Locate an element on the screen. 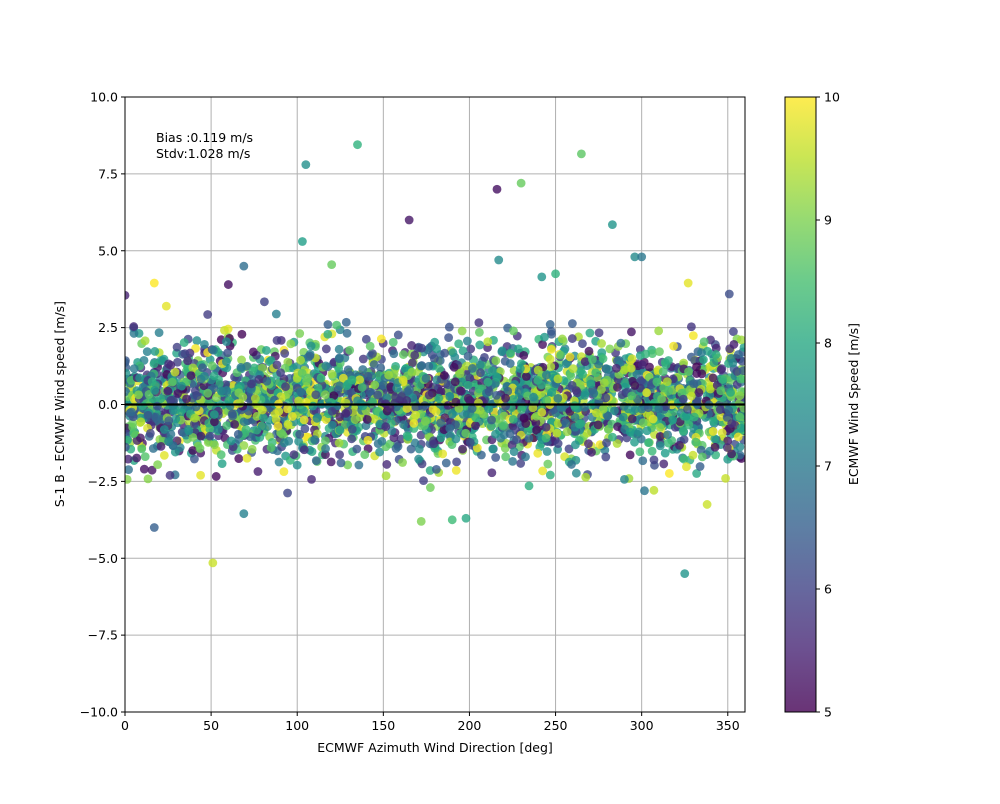 This screenshot has height=804, width=1000. data-point-1977 is located at coordinates (316, 461).